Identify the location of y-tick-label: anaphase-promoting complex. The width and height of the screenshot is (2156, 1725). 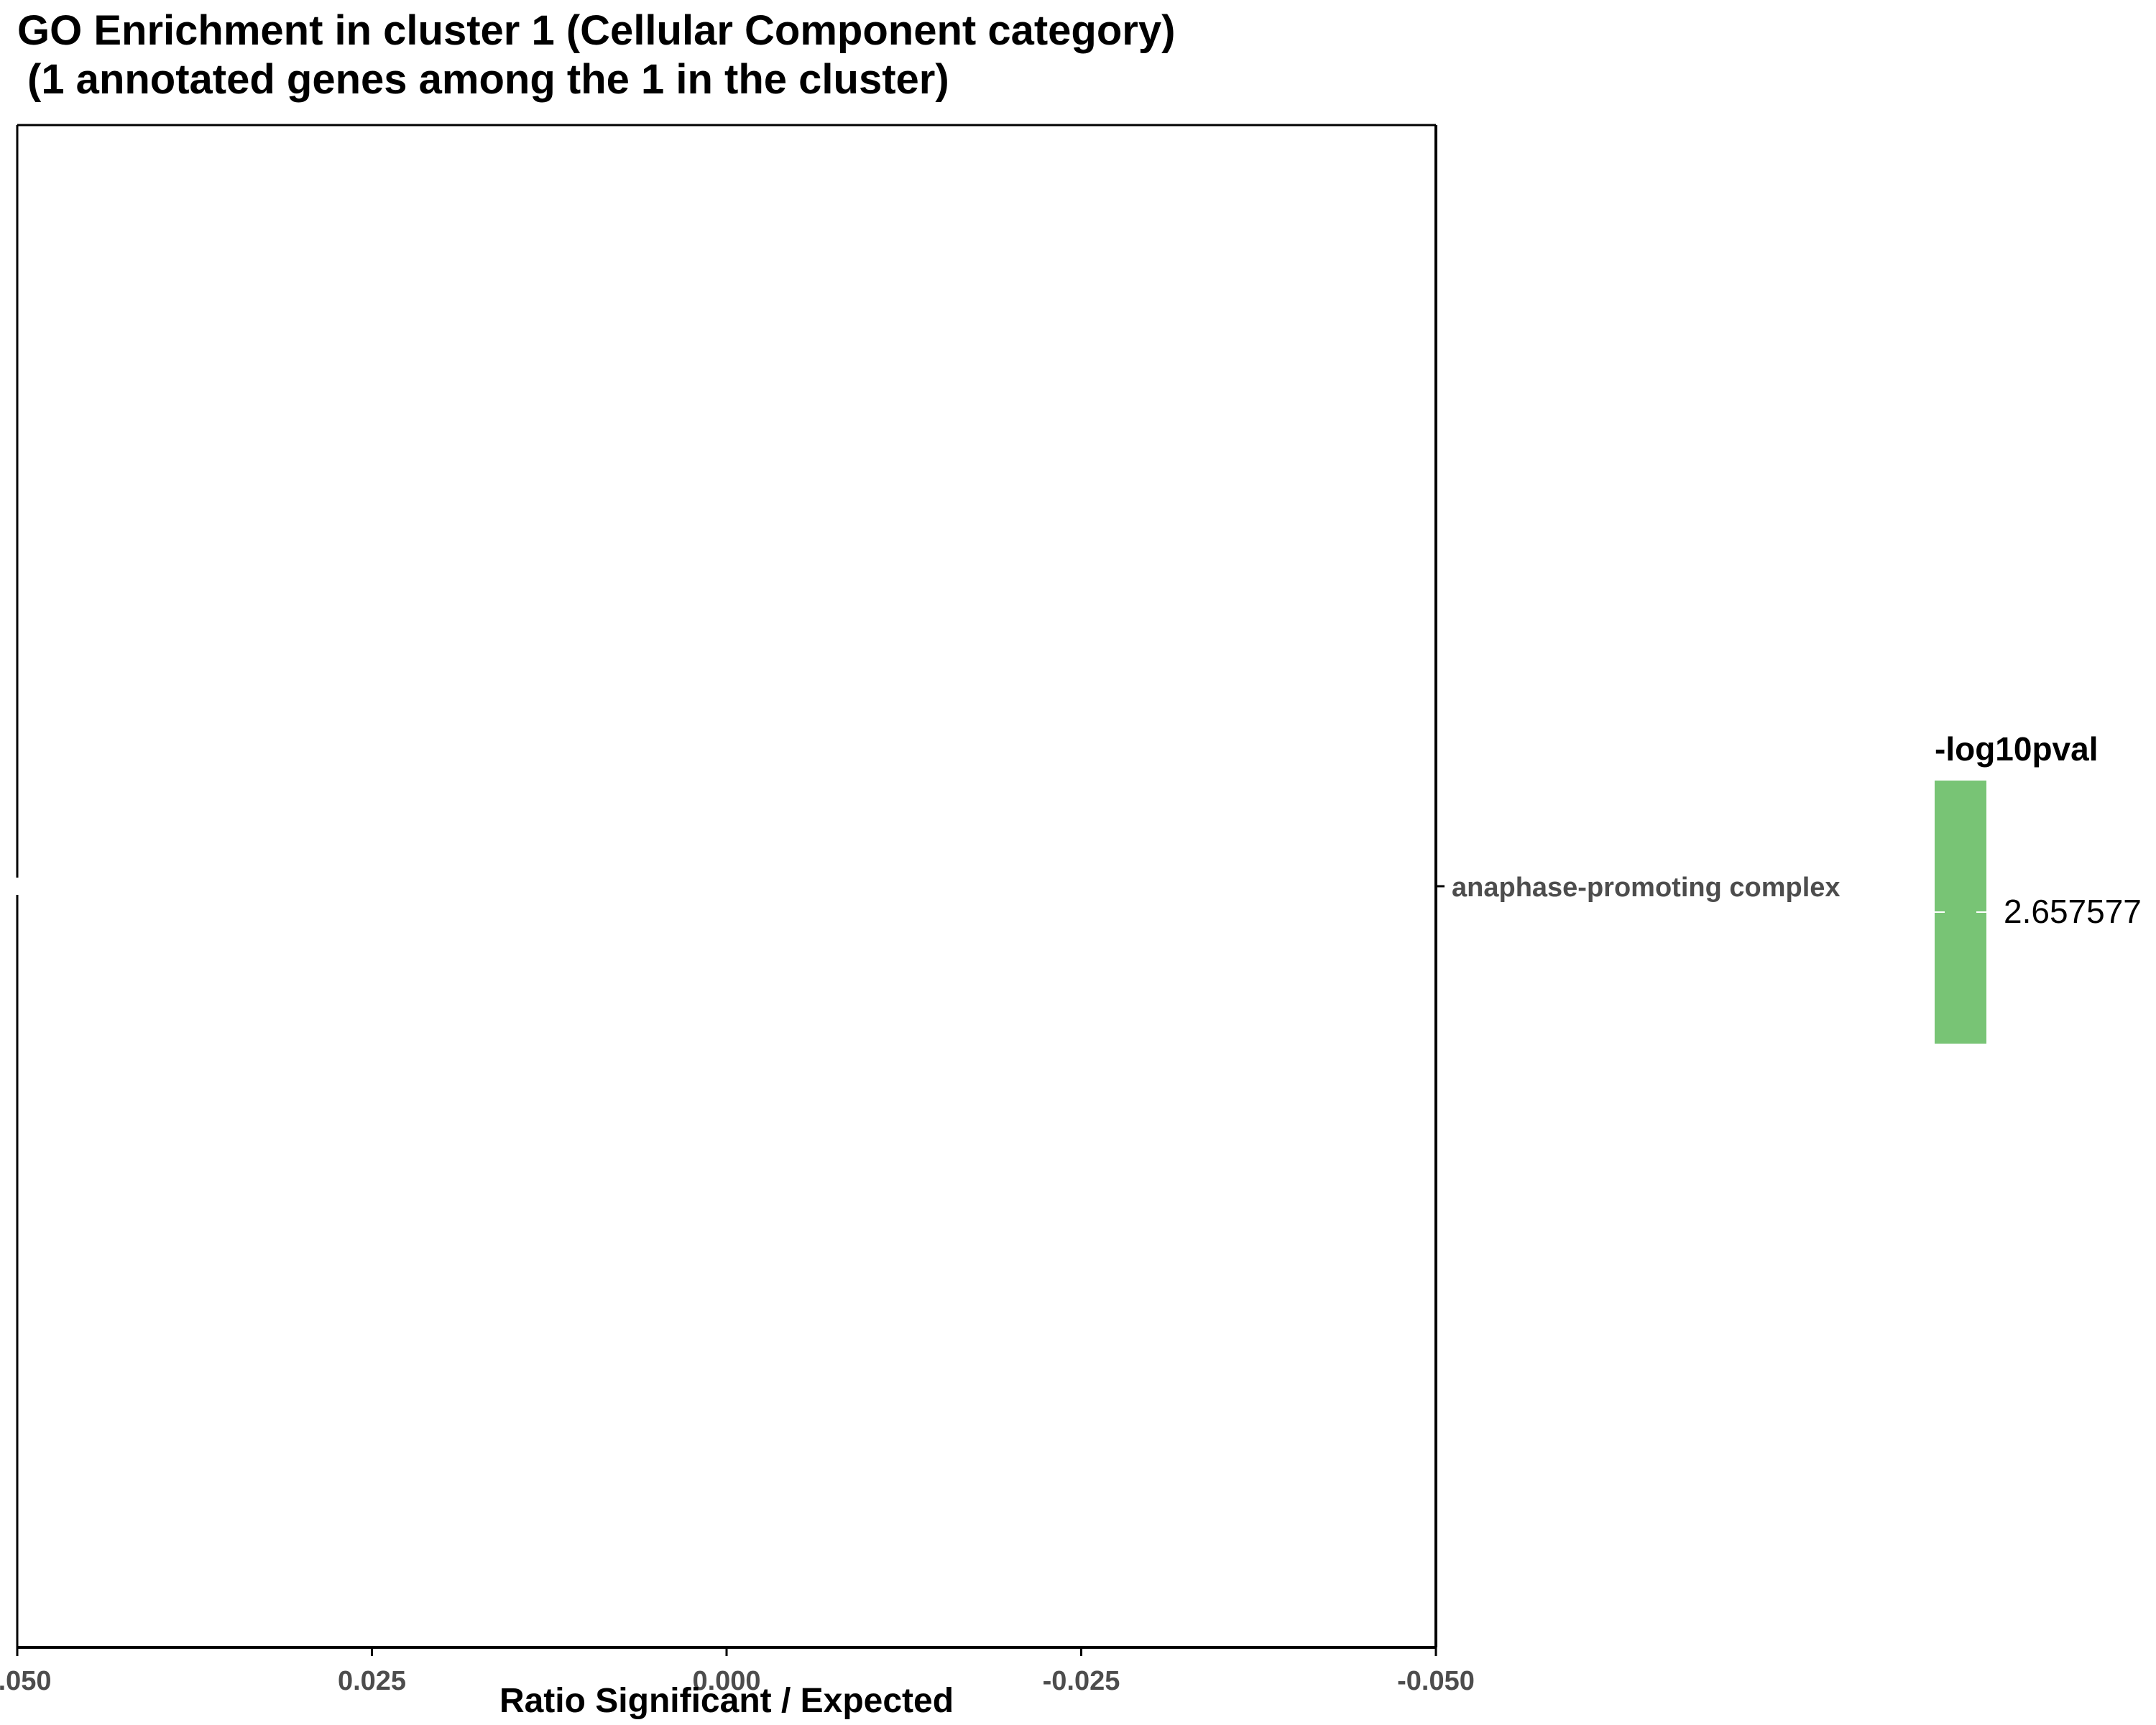
(1646, 888).